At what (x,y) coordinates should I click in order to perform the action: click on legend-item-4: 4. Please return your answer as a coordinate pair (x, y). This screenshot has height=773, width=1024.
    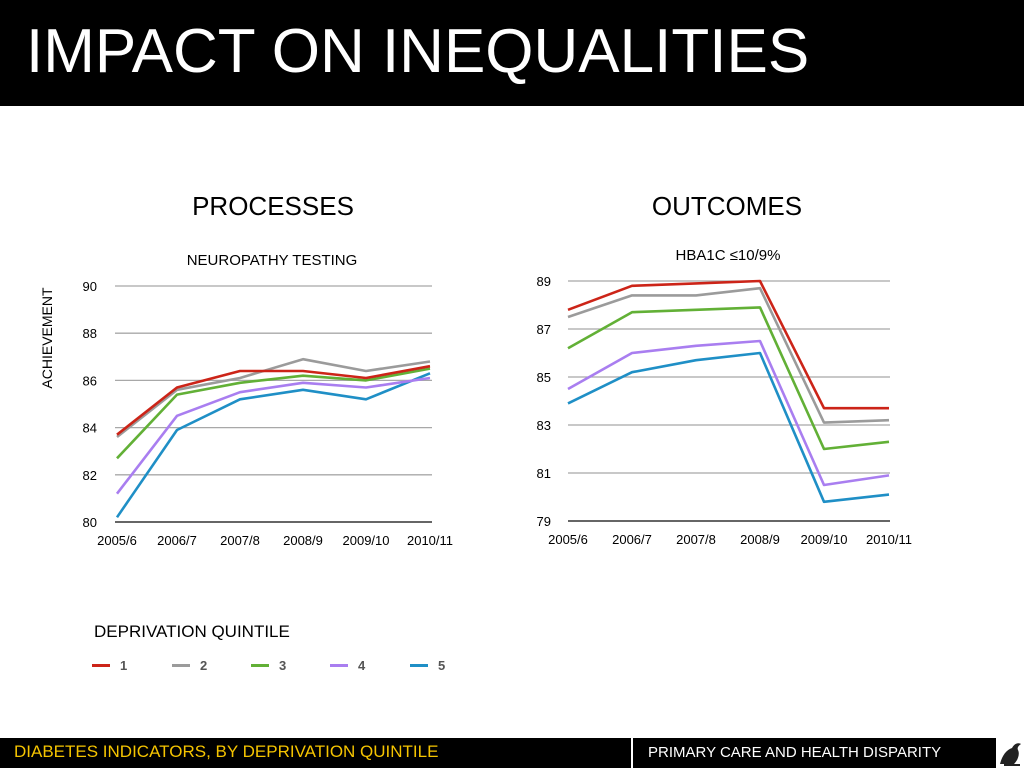
    Looking at the image, I should click on (347, 665).